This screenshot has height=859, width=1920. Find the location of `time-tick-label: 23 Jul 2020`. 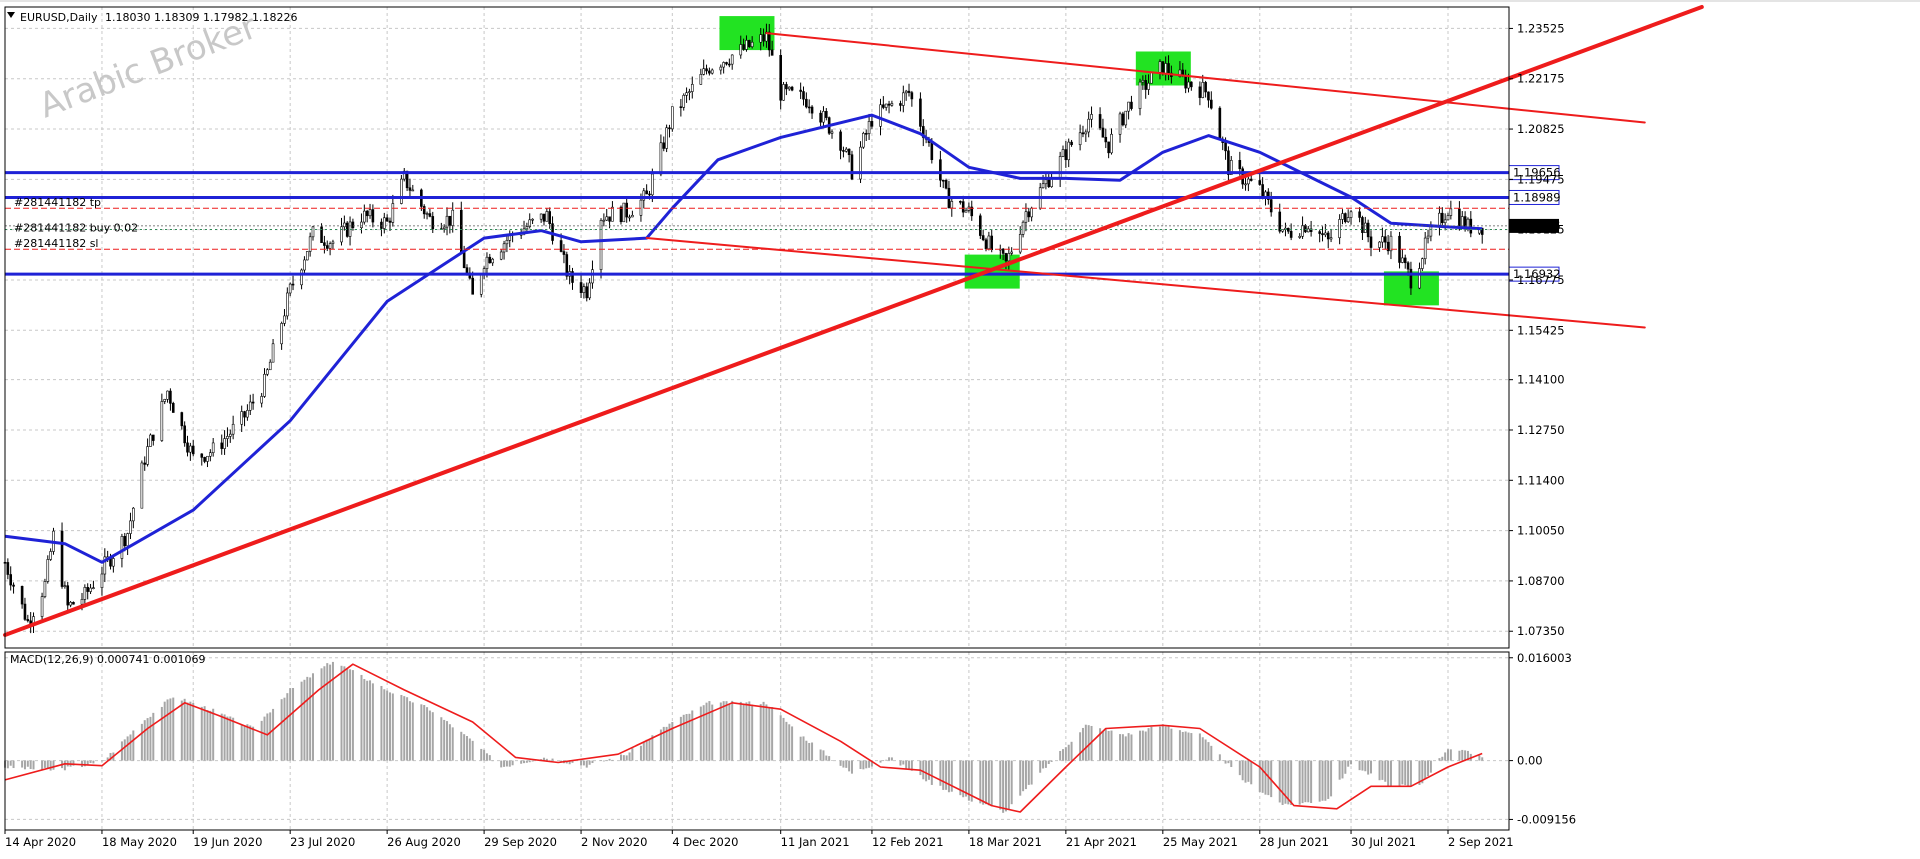

time-tick-label: 23 Jul 2020 is located at coordinates (322, 842).